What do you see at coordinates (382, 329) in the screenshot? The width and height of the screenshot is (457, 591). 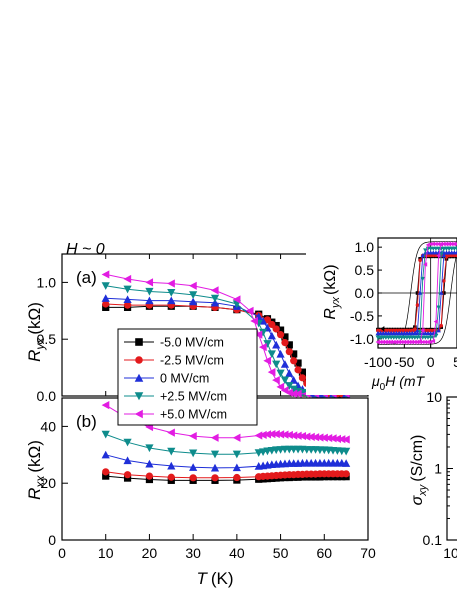 I see `inset-sweep-arrow` at bounding box center [382, 329].